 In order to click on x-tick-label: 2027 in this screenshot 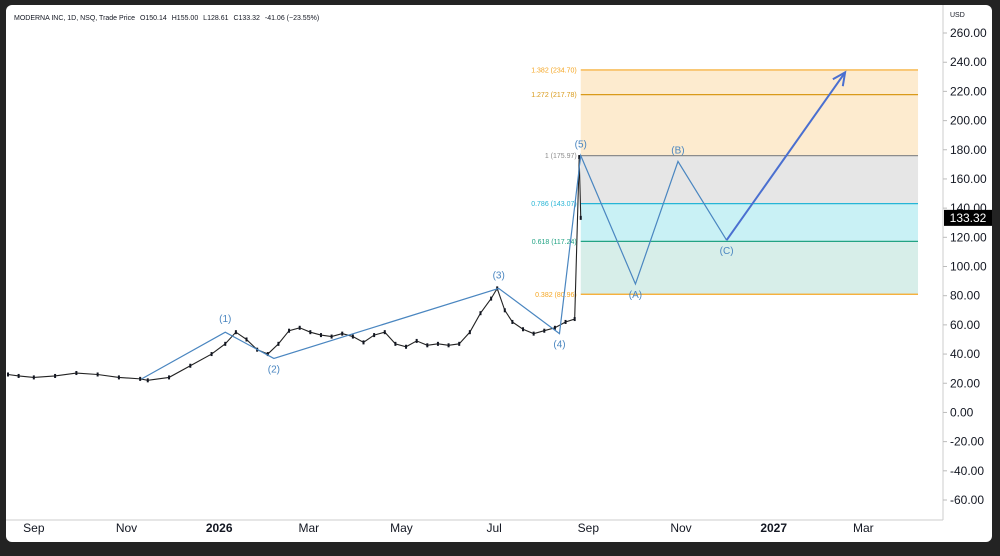, I will do `click(773, 528)`.